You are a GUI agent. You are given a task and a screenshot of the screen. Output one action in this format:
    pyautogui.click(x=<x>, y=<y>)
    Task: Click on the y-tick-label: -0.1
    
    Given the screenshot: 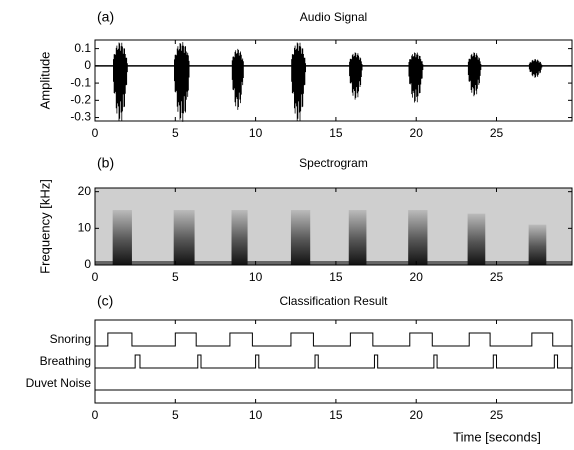 What is the action you would take?
    pyautogui.click(x=80, y=82)
    